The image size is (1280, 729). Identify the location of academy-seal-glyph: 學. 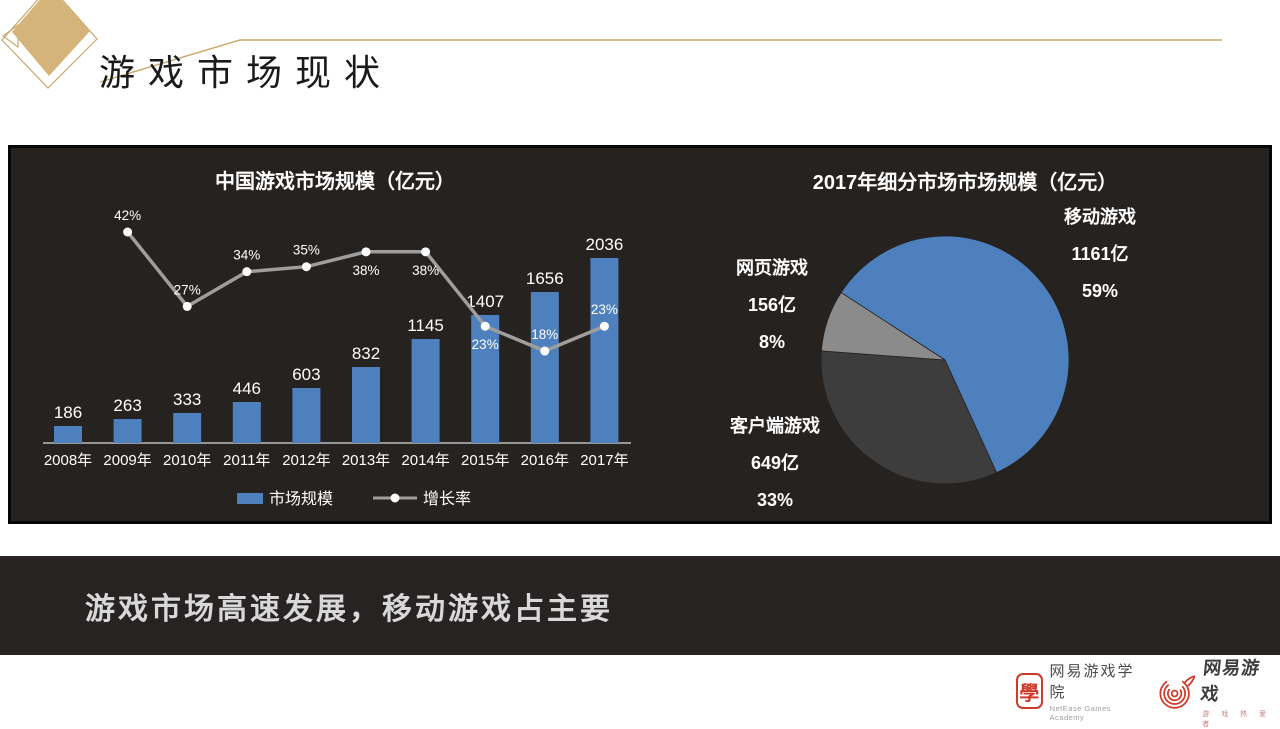
(1029, 693).